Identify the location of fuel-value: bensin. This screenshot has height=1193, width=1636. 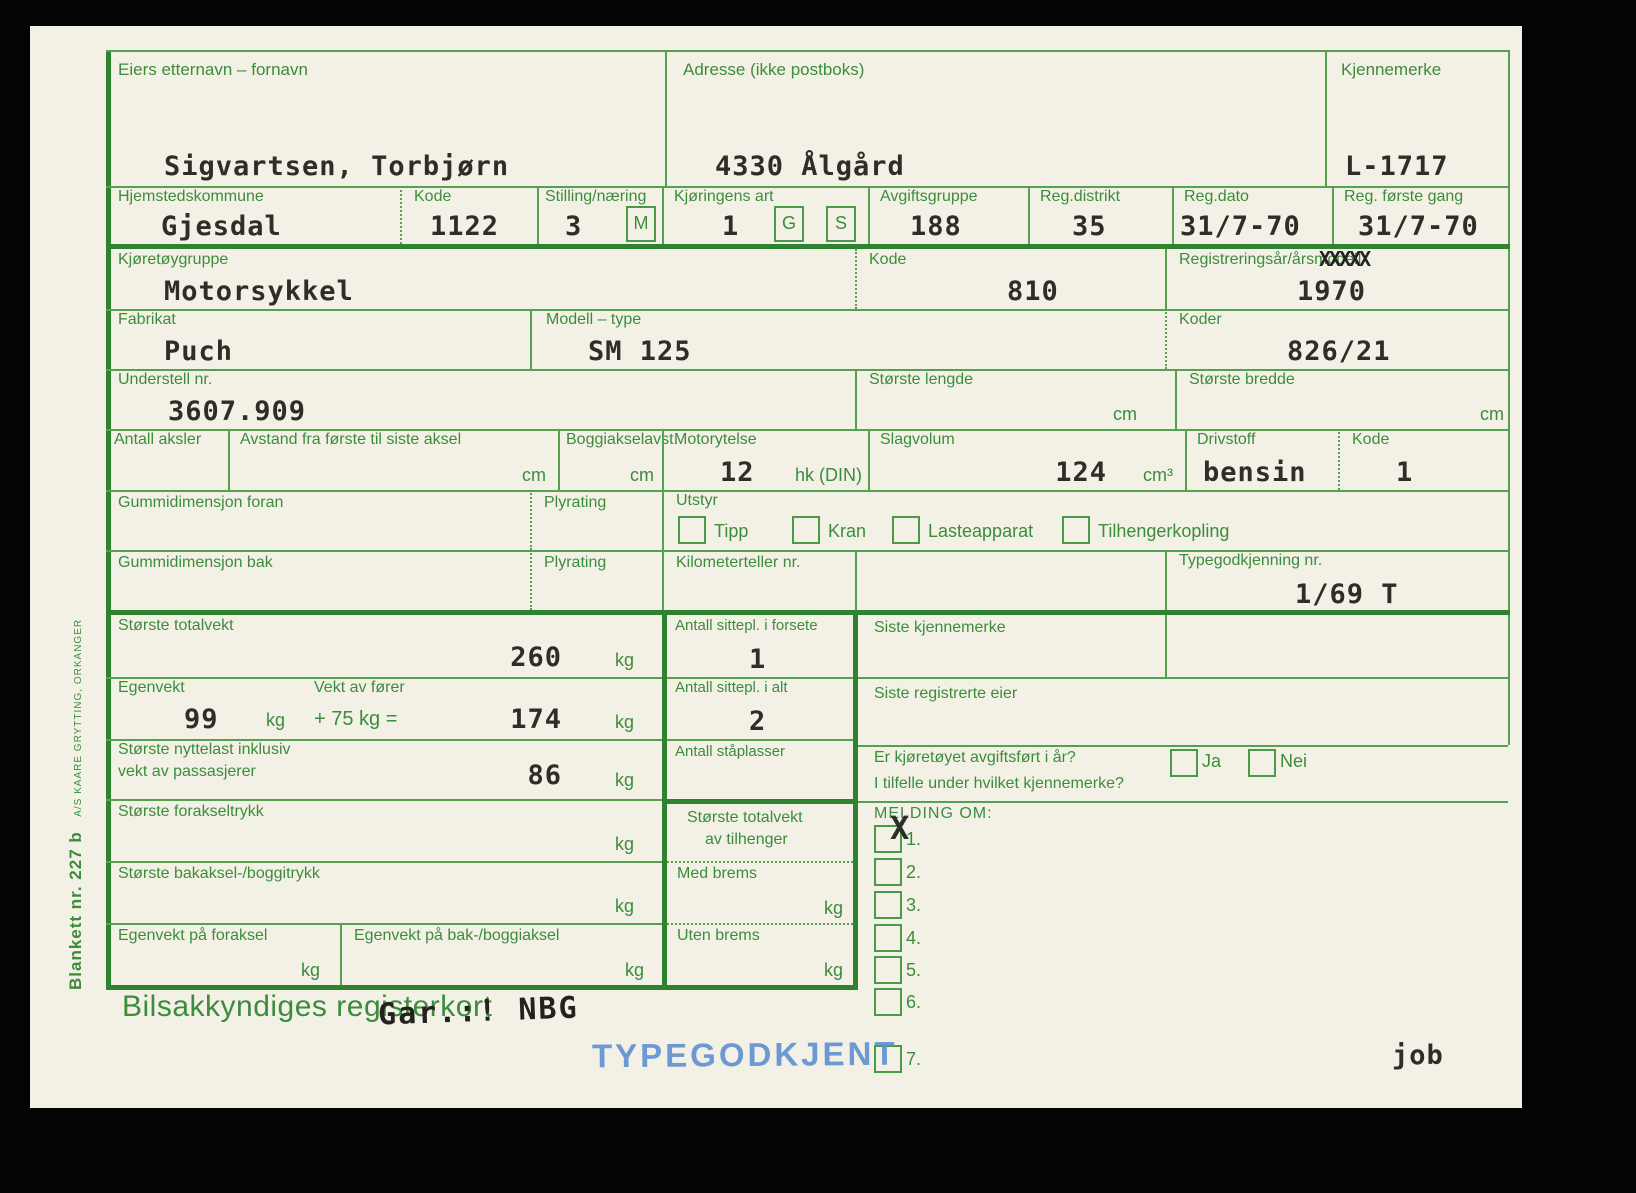
(1255, 472).